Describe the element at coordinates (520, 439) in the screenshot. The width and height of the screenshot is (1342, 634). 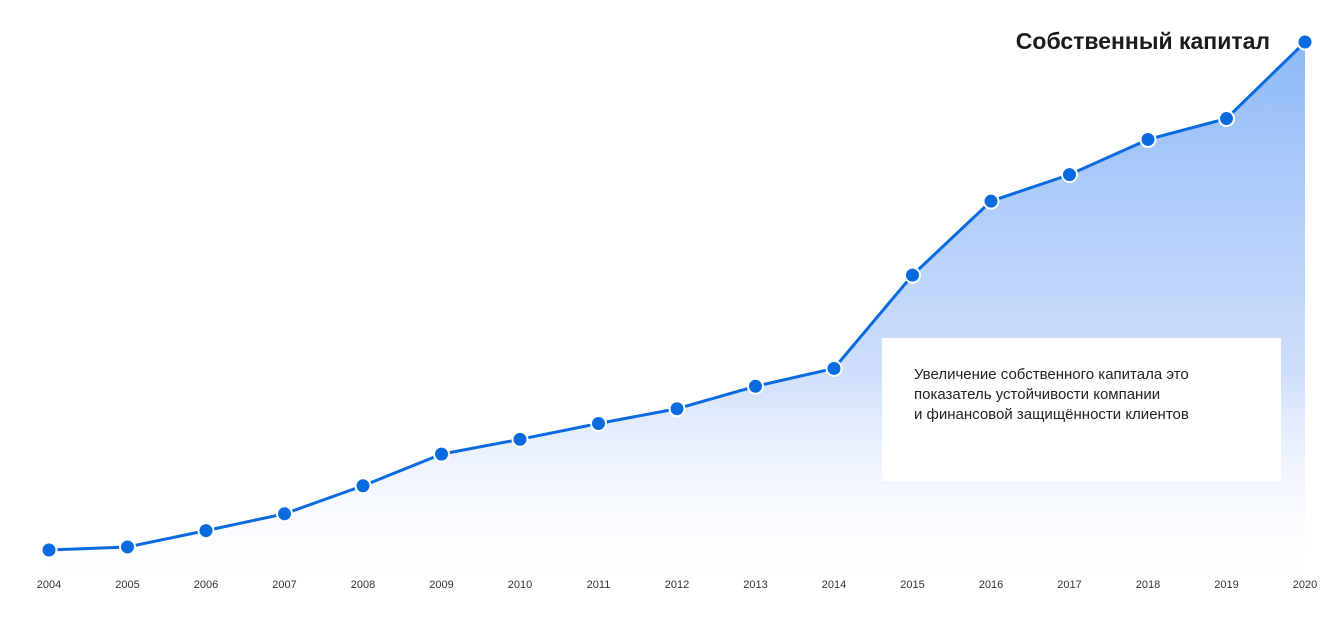
I see `data-point-2010` at that location.